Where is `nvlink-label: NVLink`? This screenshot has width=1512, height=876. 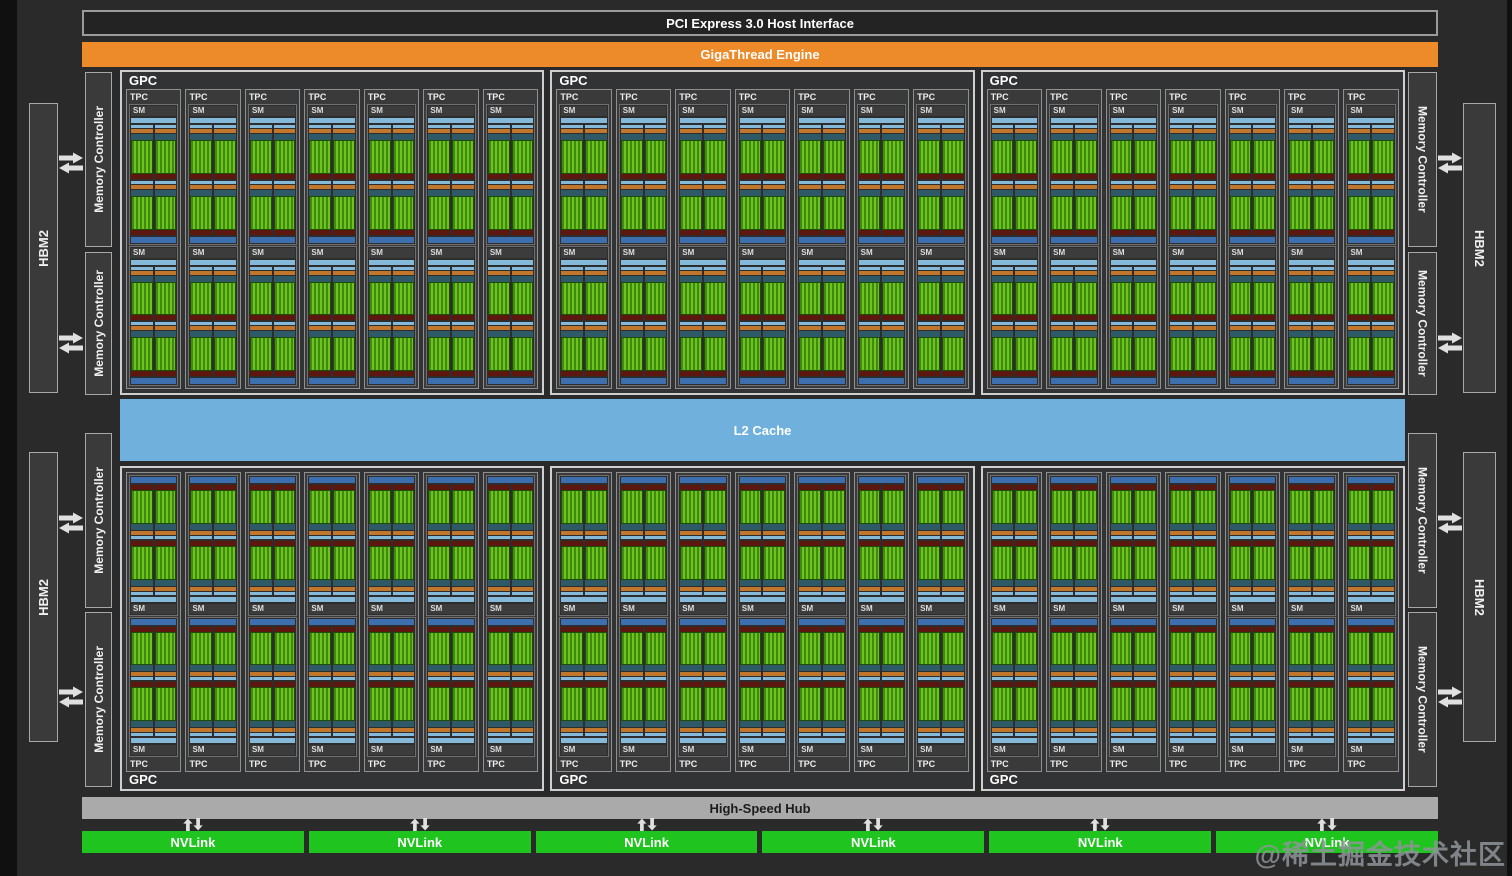
nvlink-label: NVLink is located at coordinates (1327, 842).